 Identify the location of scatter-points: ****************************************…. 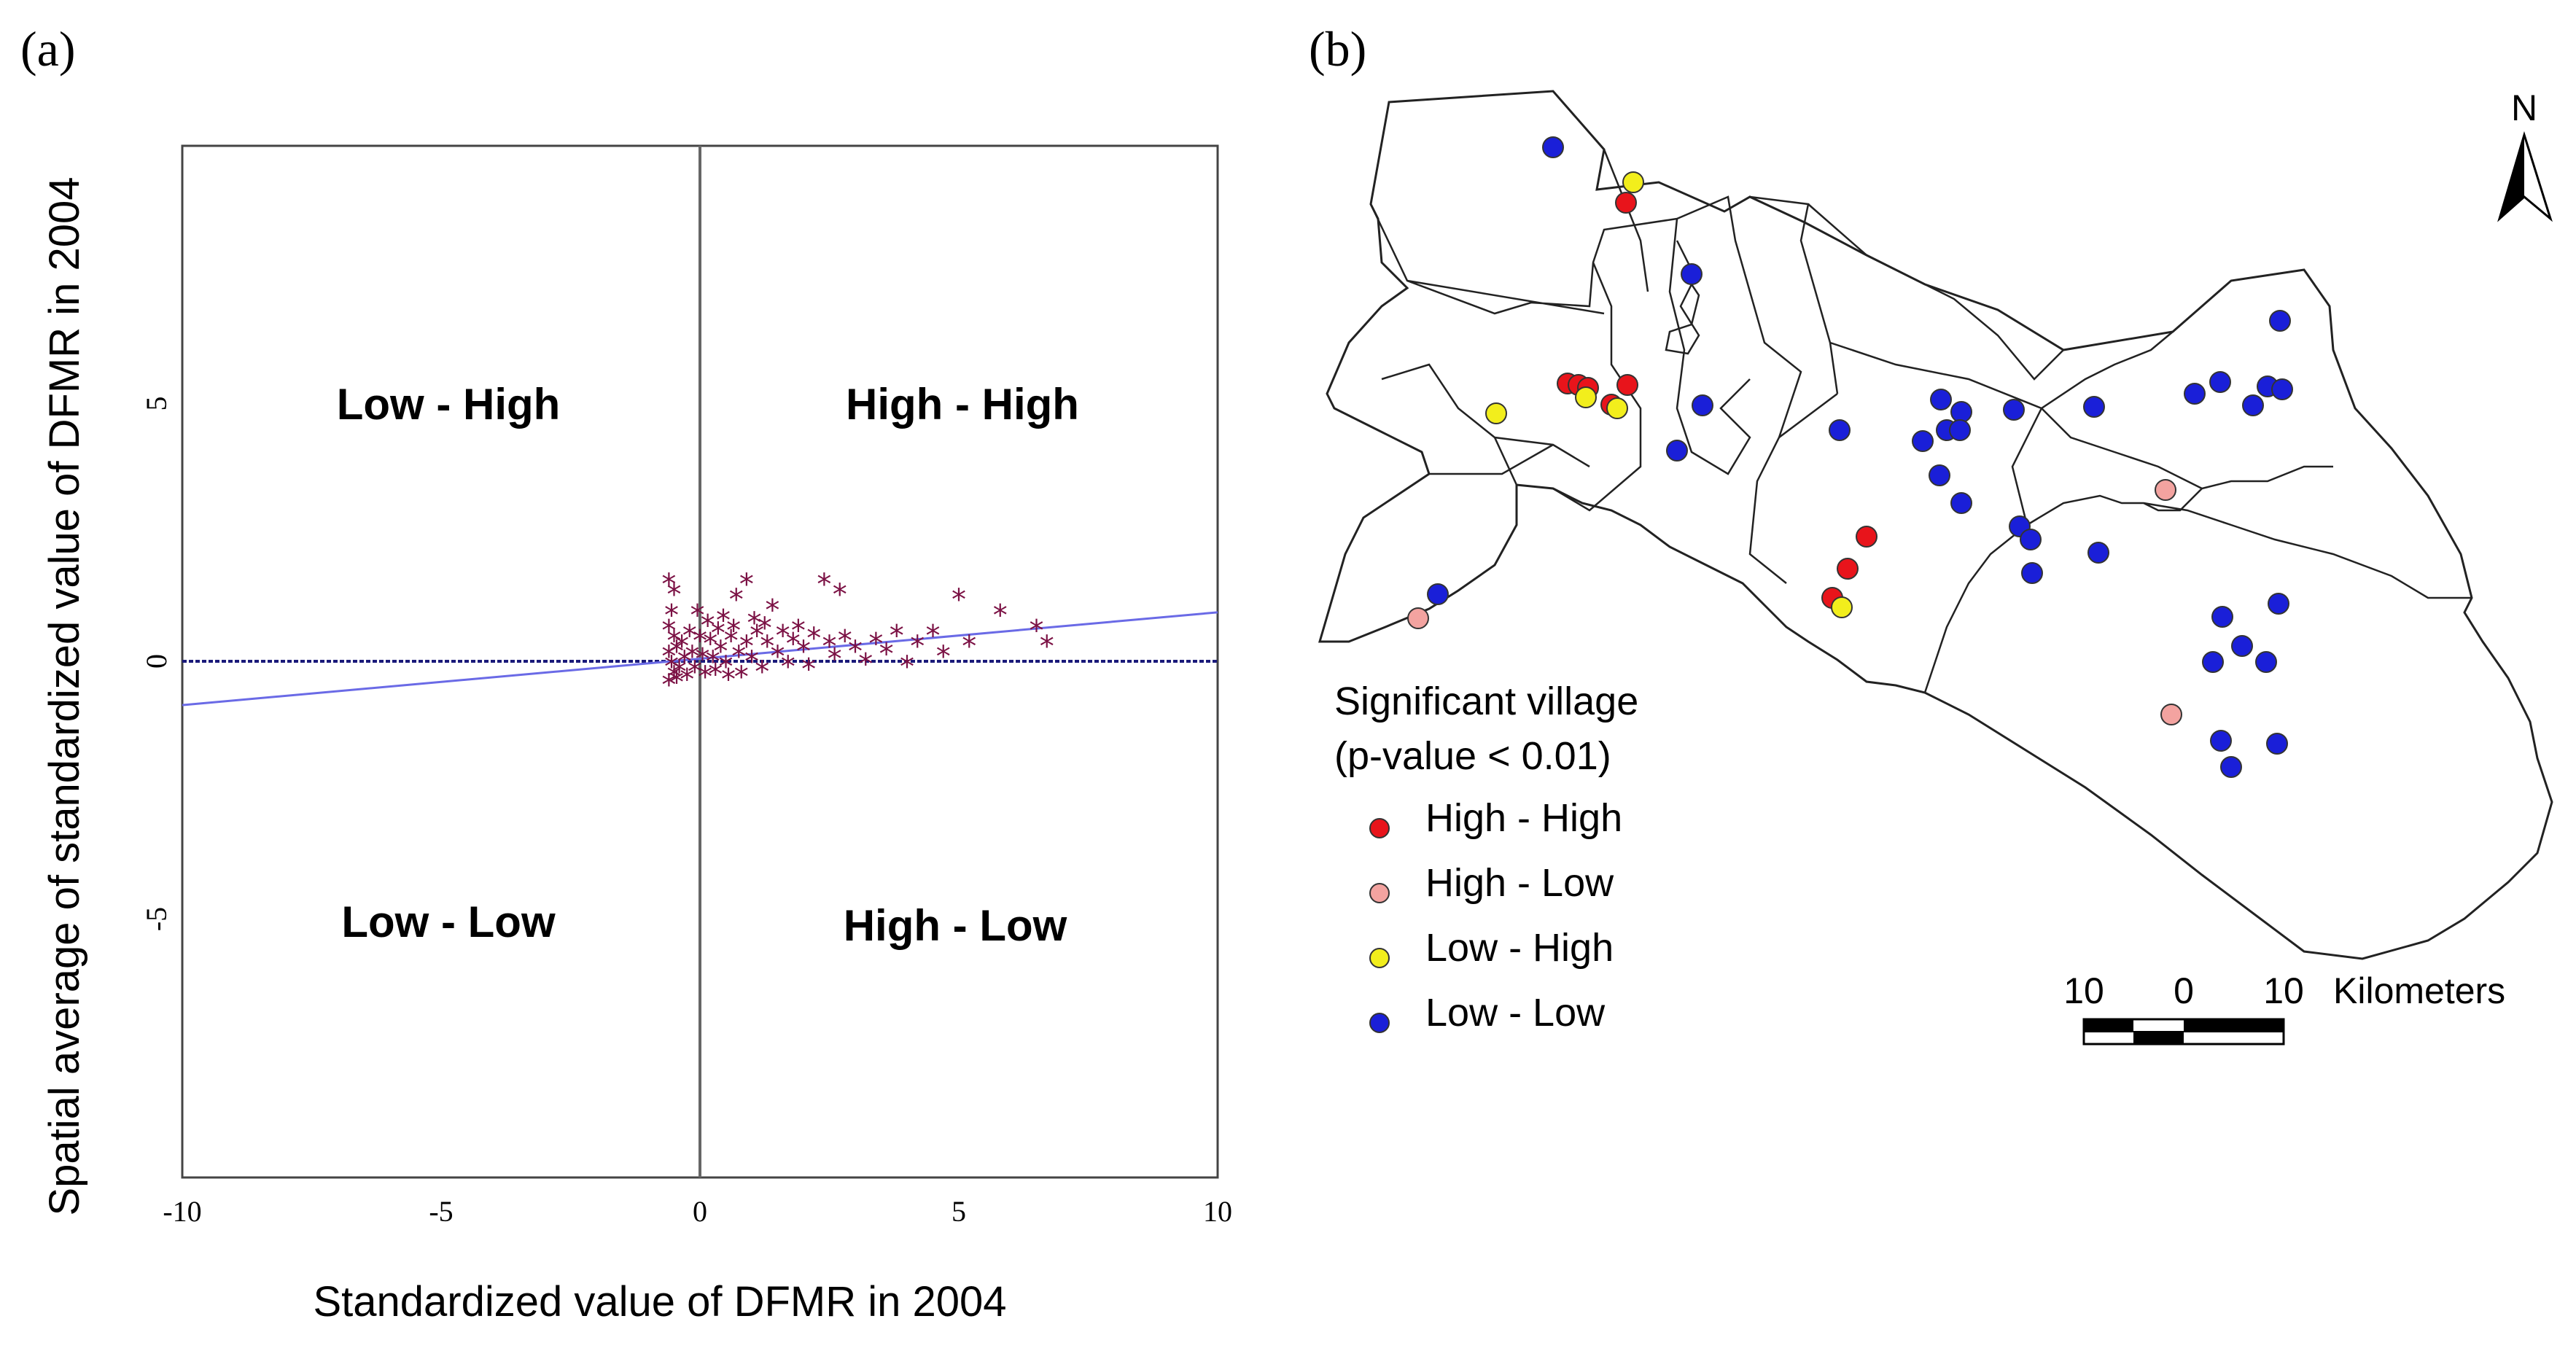
(857, 635).